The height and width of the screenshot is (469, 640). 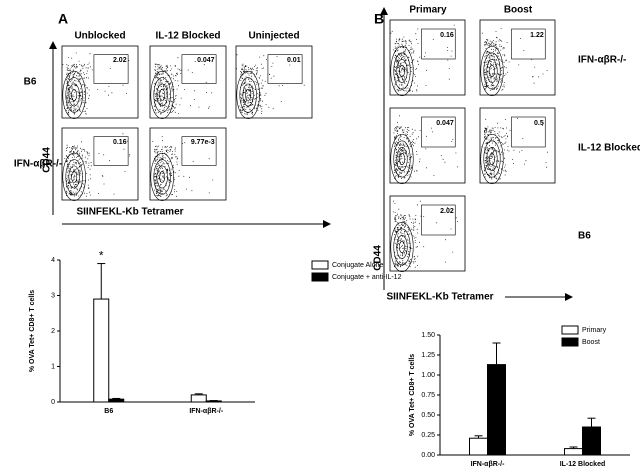 I want to click on y-tick-label: 0.00, so click(x=428, y=455).